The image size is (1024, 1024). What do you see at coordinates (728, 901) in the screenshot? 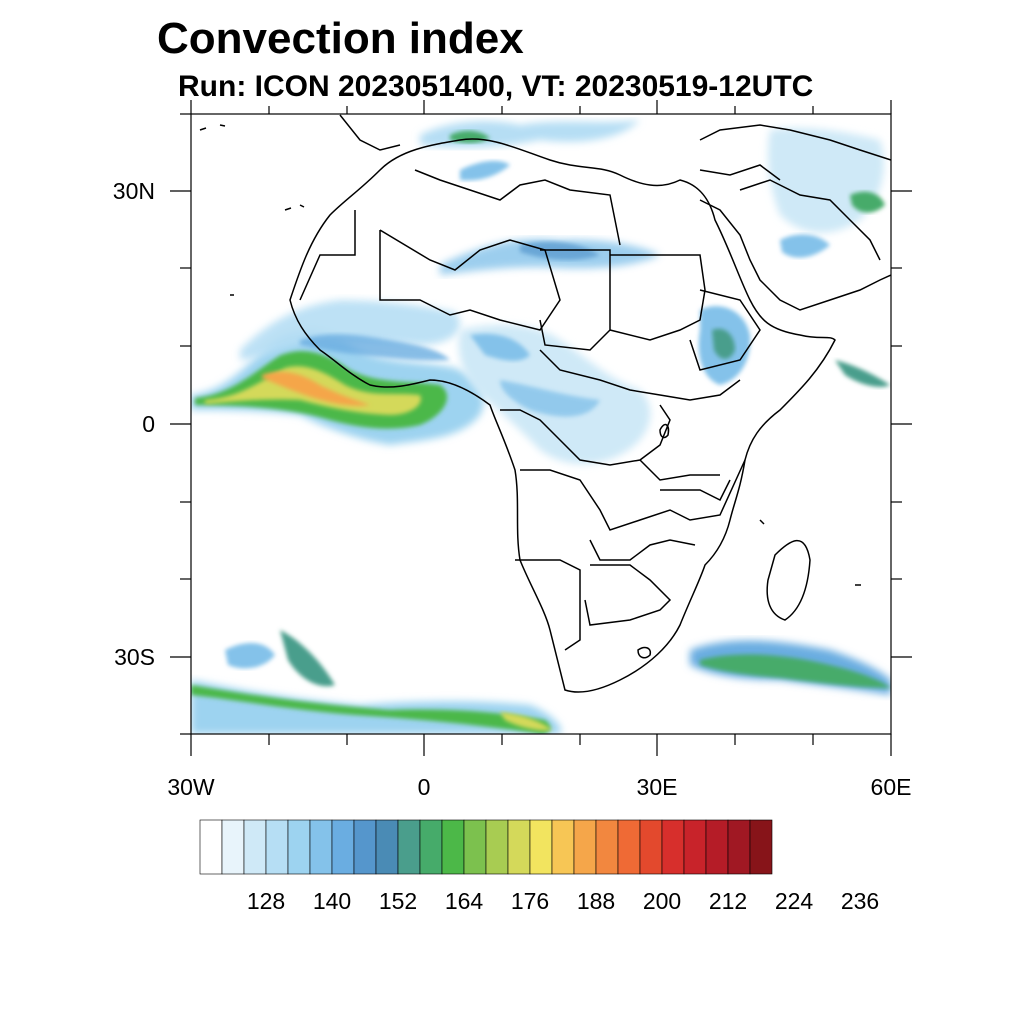
I see `colorbar-label: 212` at bounding box center [728, 901].